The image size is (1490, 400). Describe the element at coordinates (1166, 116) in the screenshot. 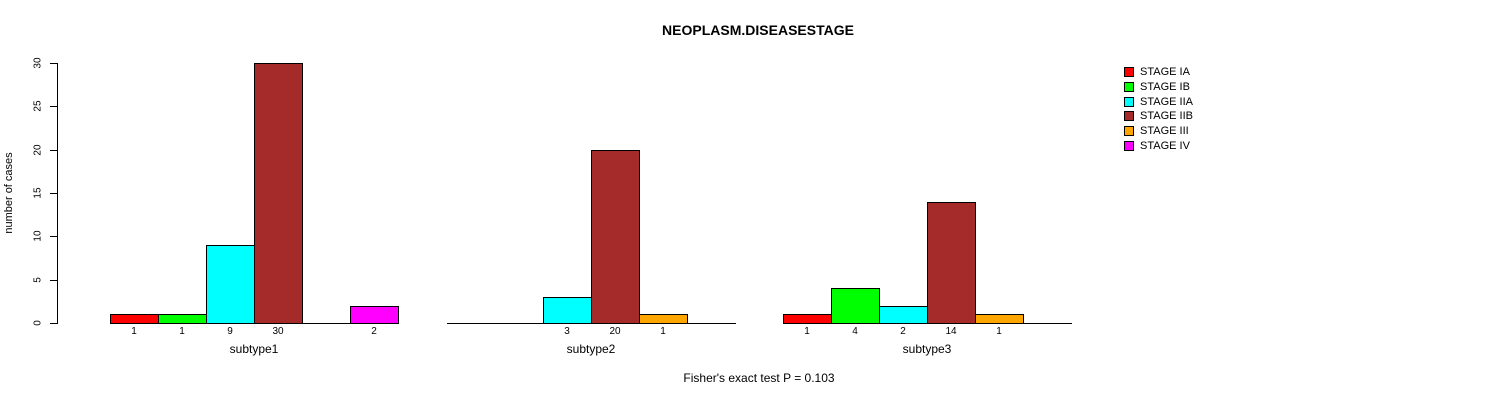

I see `legend-label: STAGE IIB` at that location.